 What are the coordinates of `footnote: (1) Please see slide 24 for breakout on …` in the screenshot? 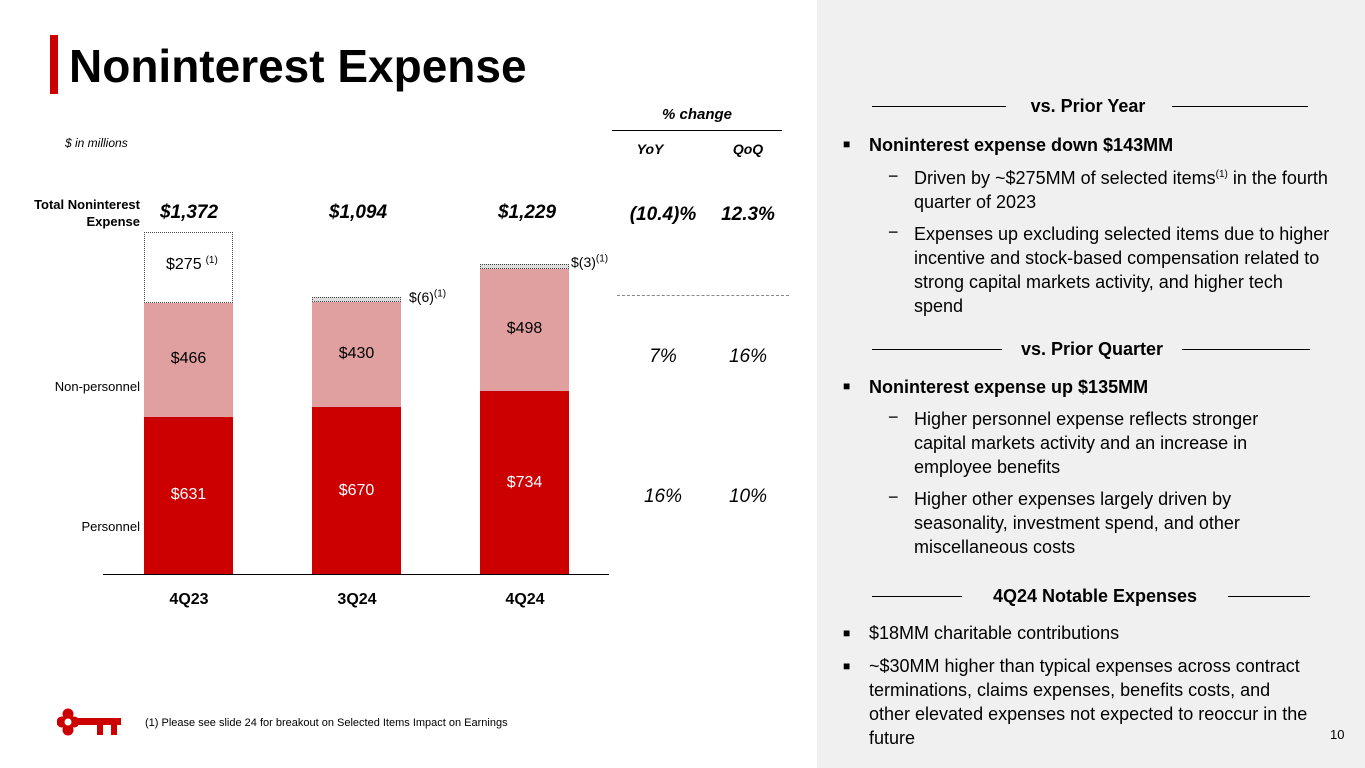 It's located at (326, 723).